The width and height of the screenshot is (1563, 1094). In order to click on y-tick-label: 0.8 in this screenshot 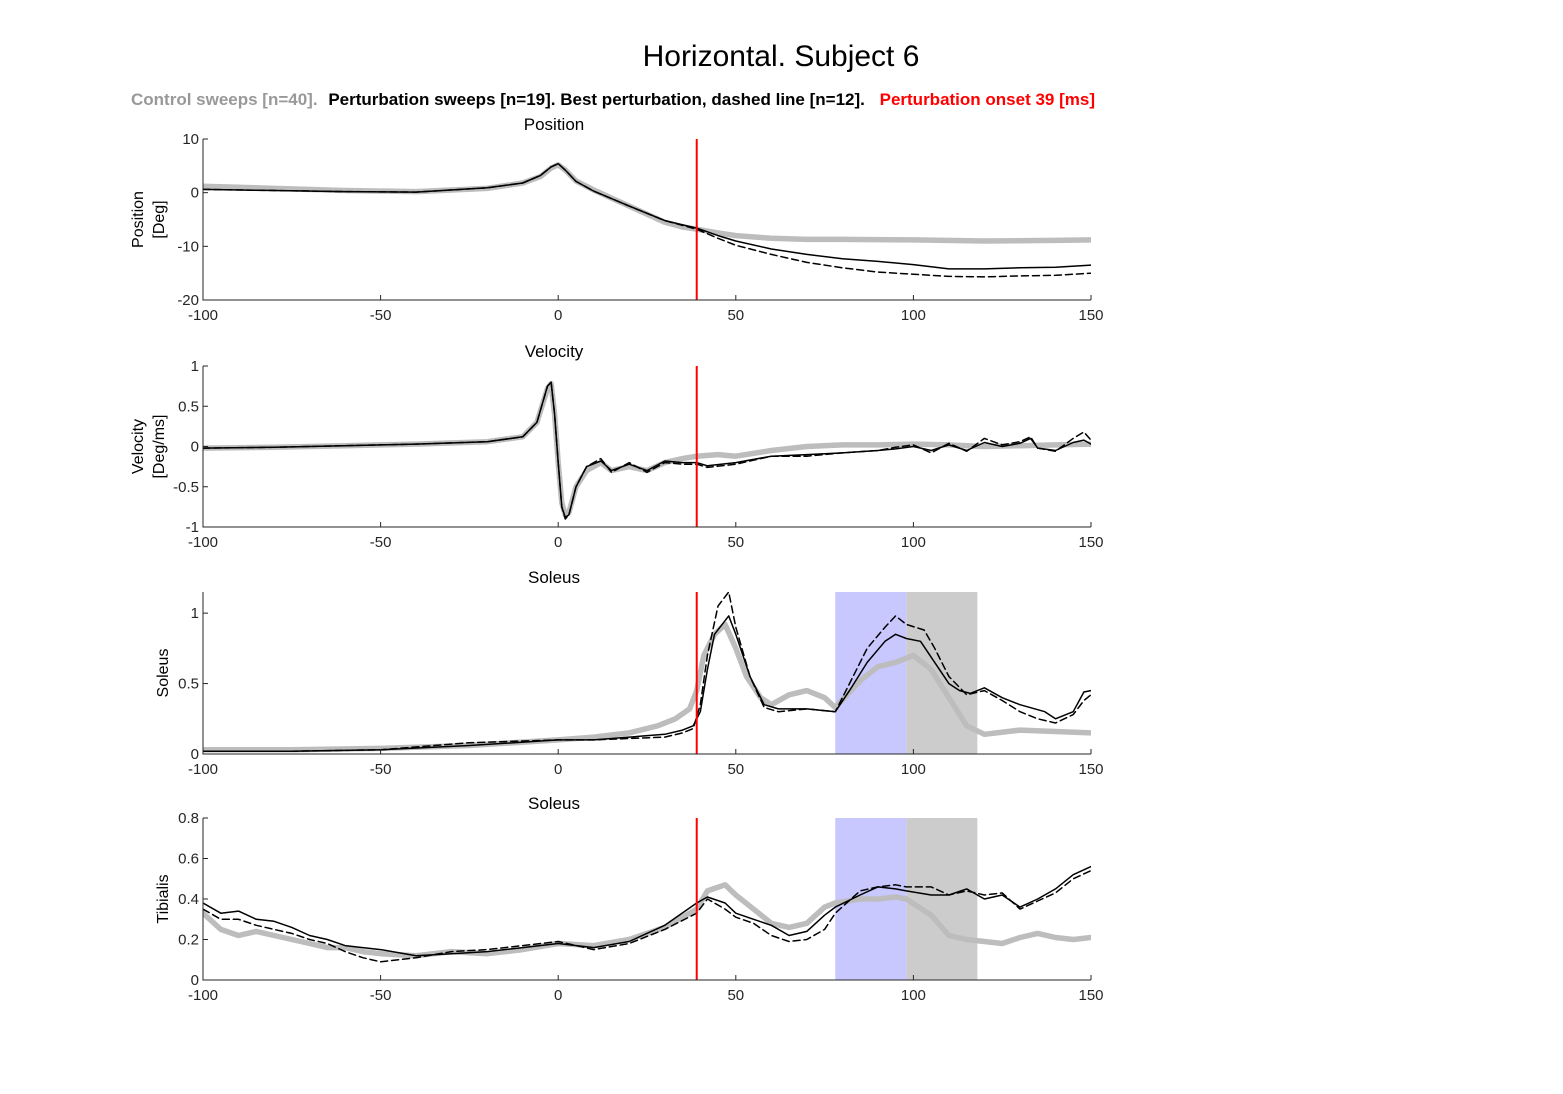, I will do `click(188, 818)`.